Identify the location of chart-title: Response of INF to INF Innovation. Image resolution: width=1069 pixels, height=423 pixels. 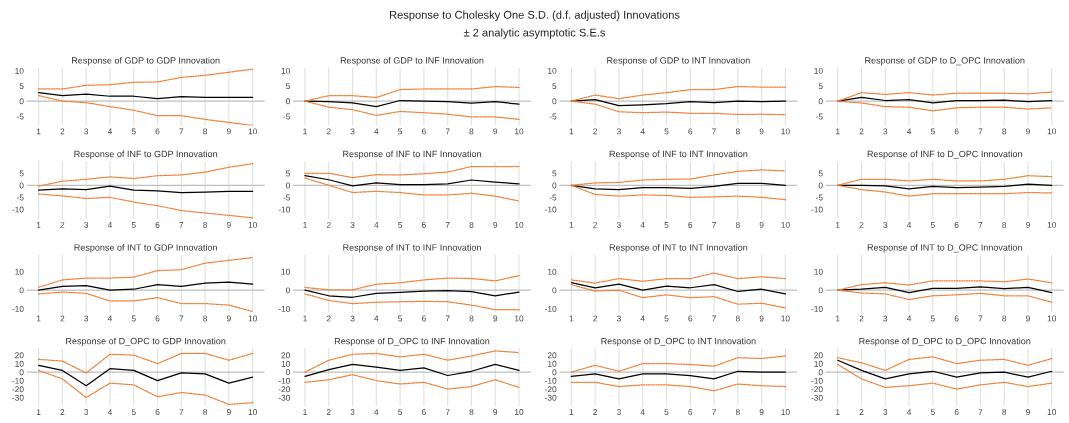
(412, 154).